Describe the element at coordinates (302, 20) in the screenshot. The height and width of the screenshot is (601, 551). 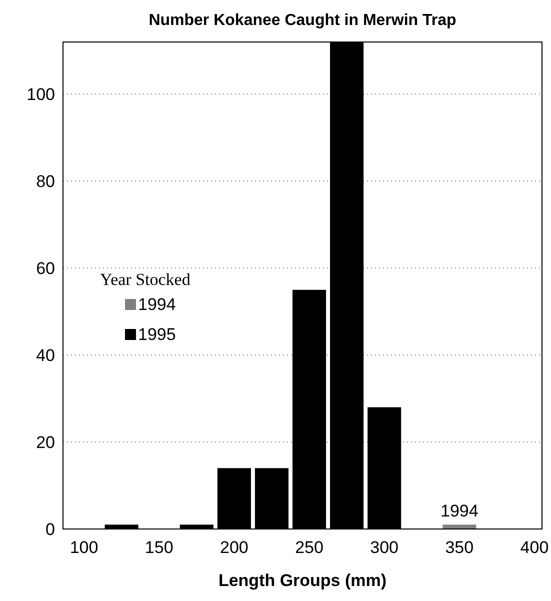
I see `chart-title: Number Kokanee Caught in Merwin Trap` at that location.